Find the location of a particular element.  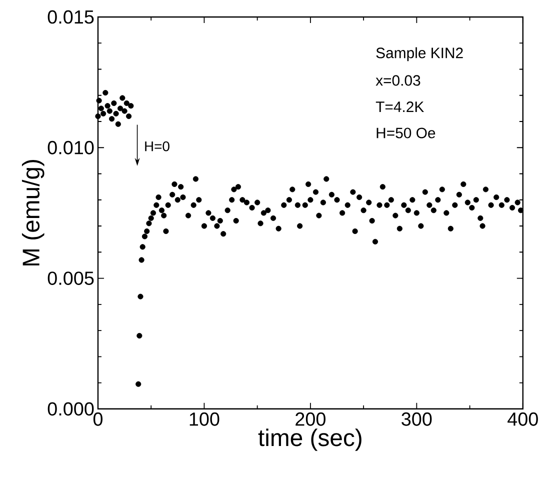

y-tick-label: 0.000 is located at coordinates (71, 409).